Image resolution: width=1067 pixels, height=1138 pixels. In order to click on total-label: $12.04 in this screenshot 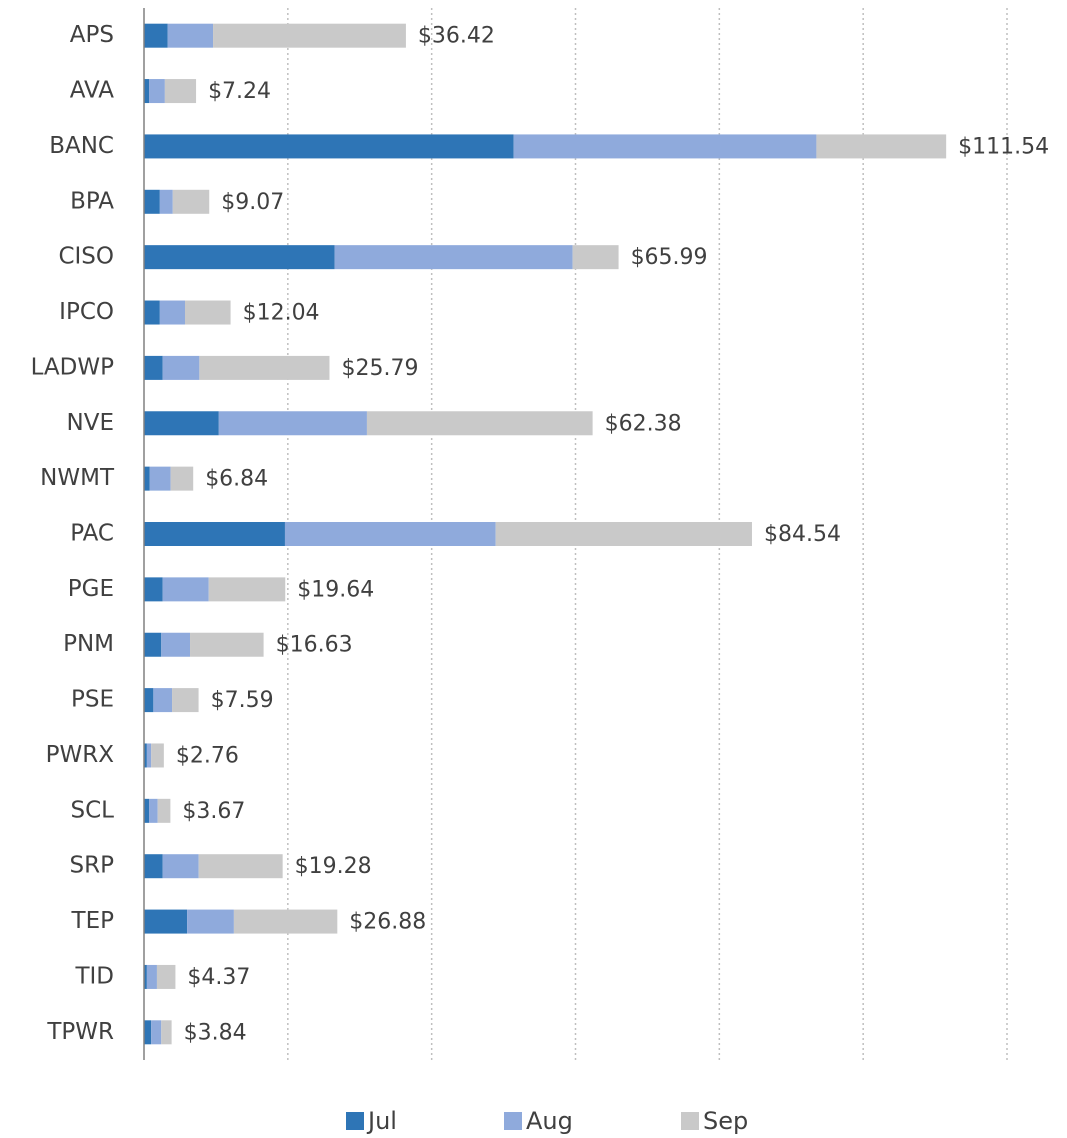, I will do `click(281, 313)`.